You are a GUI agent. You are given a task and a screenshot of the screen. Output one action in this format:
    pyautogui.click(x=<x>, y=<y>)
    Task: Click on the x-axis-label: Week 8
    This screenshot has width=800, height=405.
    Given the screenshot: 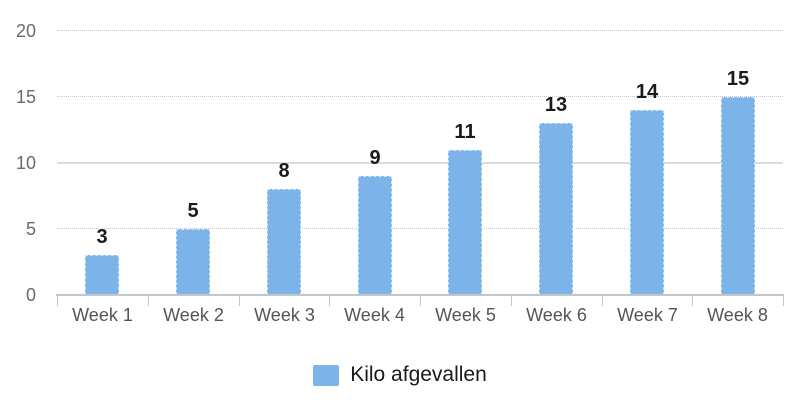 What is the action you would take?
    pyautogui.click(x=737, y=315)
    